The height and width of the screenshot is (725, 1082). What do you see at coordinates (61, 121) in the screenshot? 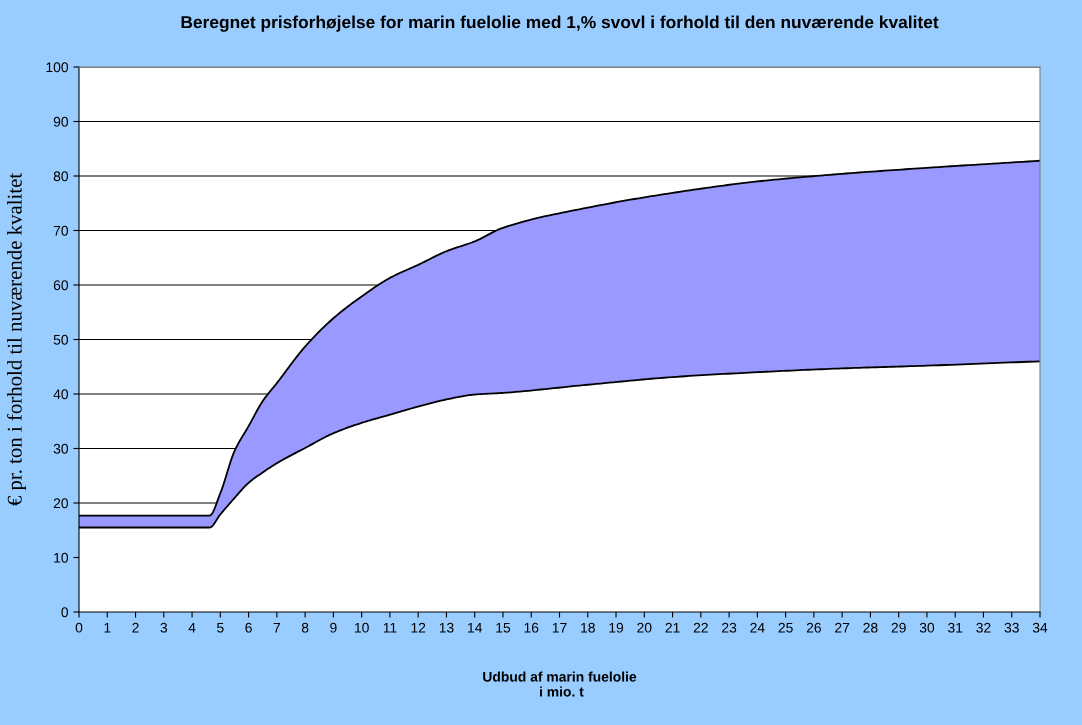
I see `y-tick-label: 90` at bounding box center [61, 121].